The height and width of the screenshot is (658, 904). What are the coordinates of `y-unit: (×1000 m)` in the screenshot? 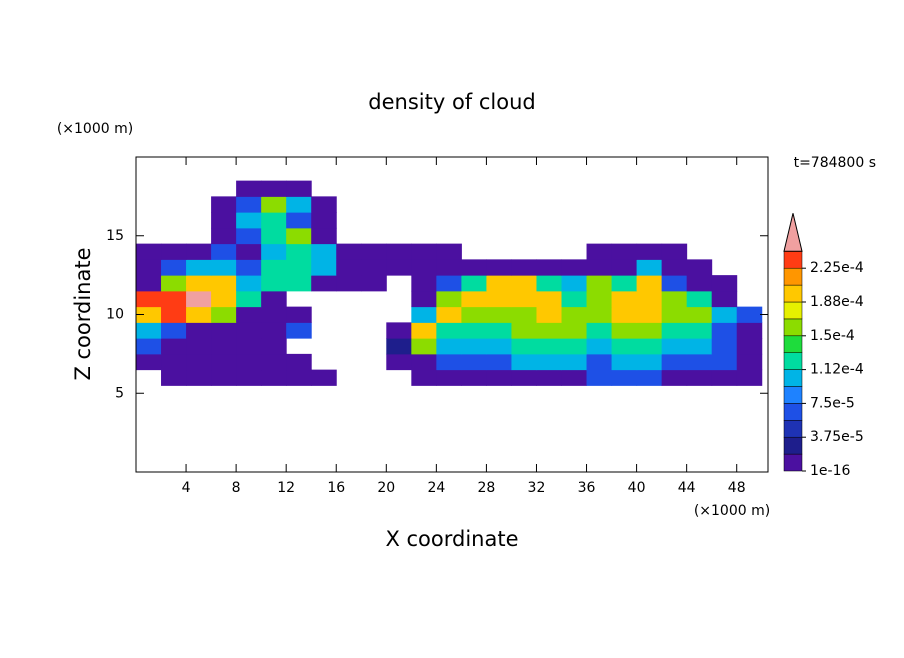 It's located at (95, 129).